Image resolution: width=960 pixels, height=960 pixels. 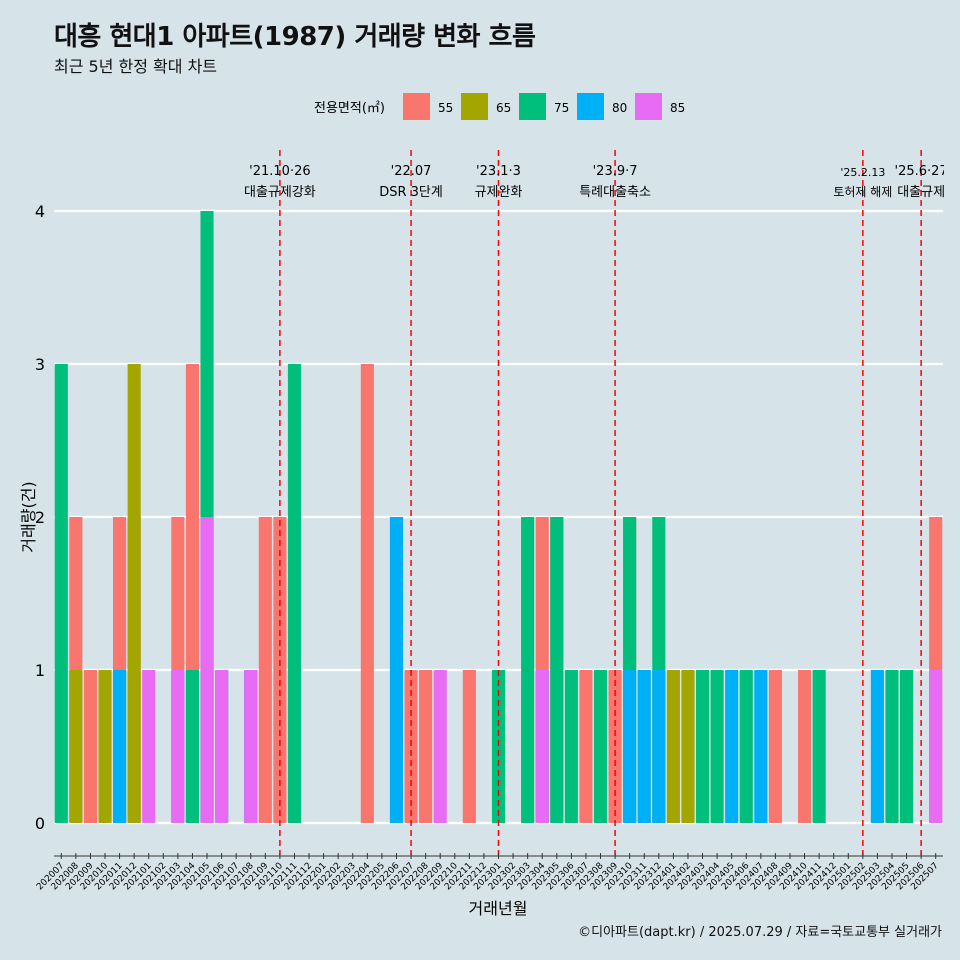 What do you see at coordinates (136, 66) in the screenshot?
I see `chart-subtitle: 최근 5년 한정 확대 차트` at bounding box center [136, 66].